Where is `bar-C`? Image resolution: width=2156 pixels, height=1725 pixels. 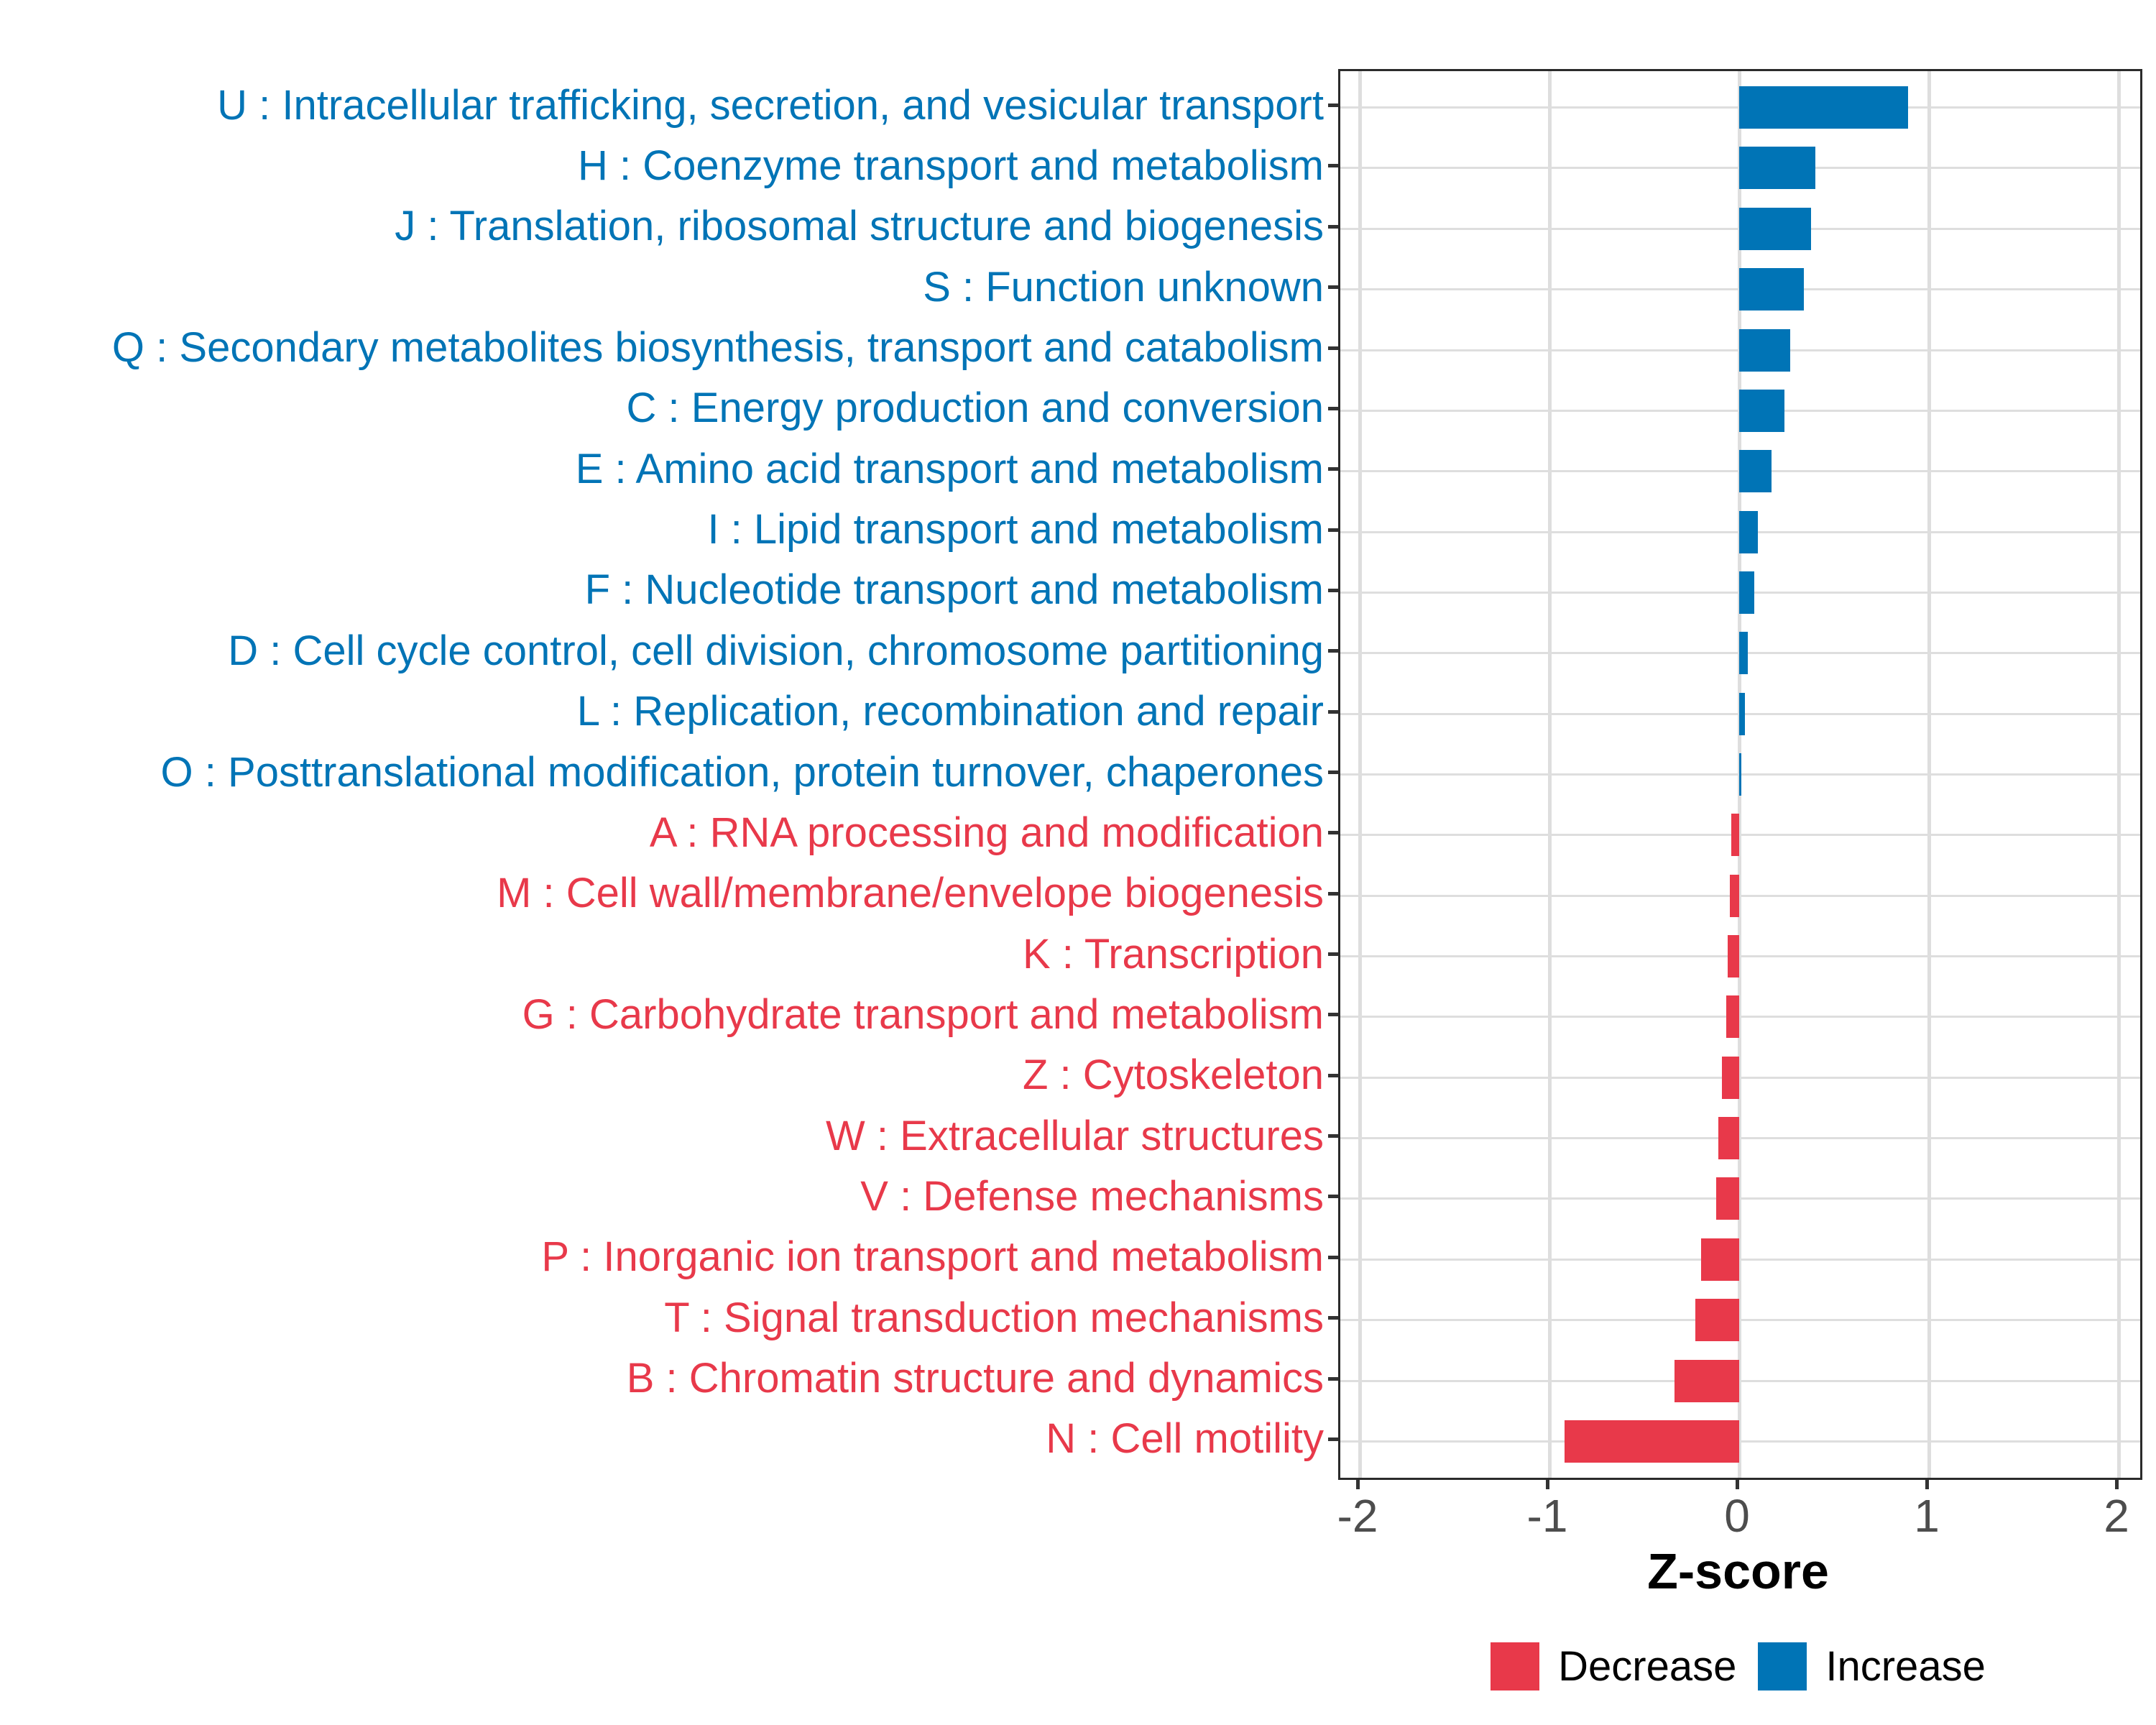
bar-C is located at coordinates (1762, 410).